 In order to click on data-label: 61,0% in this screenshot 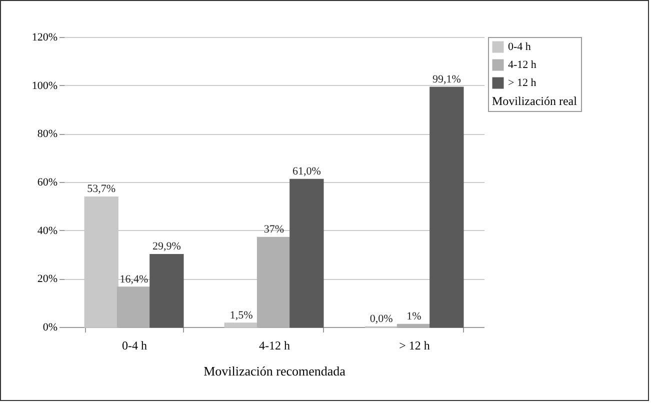, I will do `click(306, 172)`.